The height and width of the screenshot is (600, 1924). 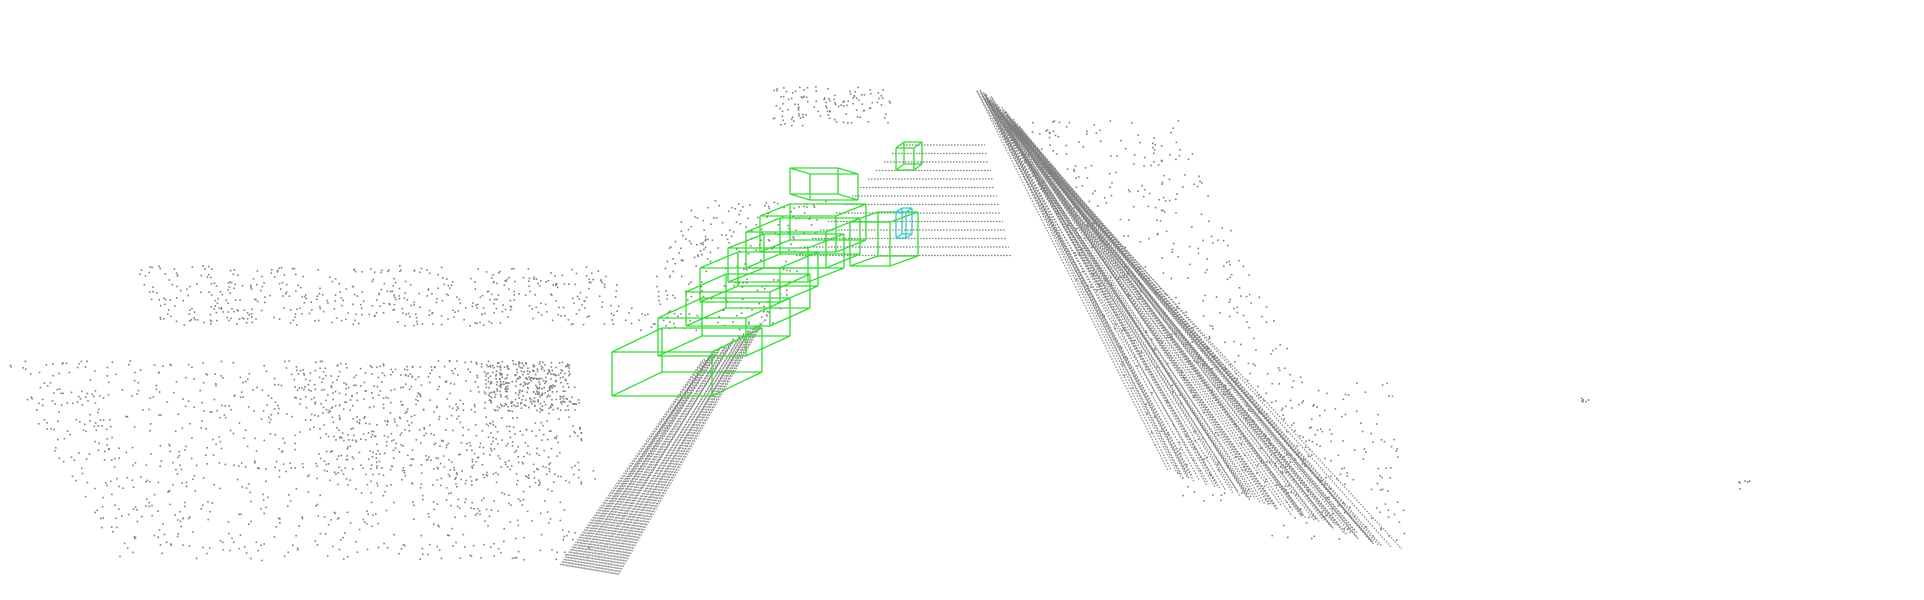 I want to click on car-bounding-box, so click(x=803, y=243).